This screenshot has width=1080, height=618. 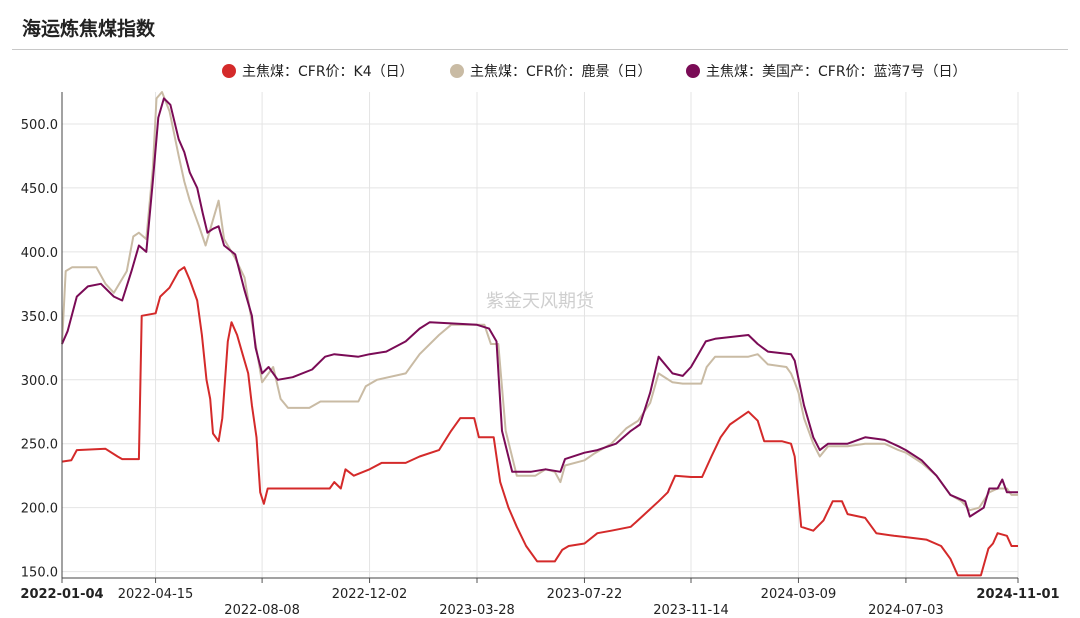 I want to click on y-tick-label: 500.0, so click(x=39, y=125).